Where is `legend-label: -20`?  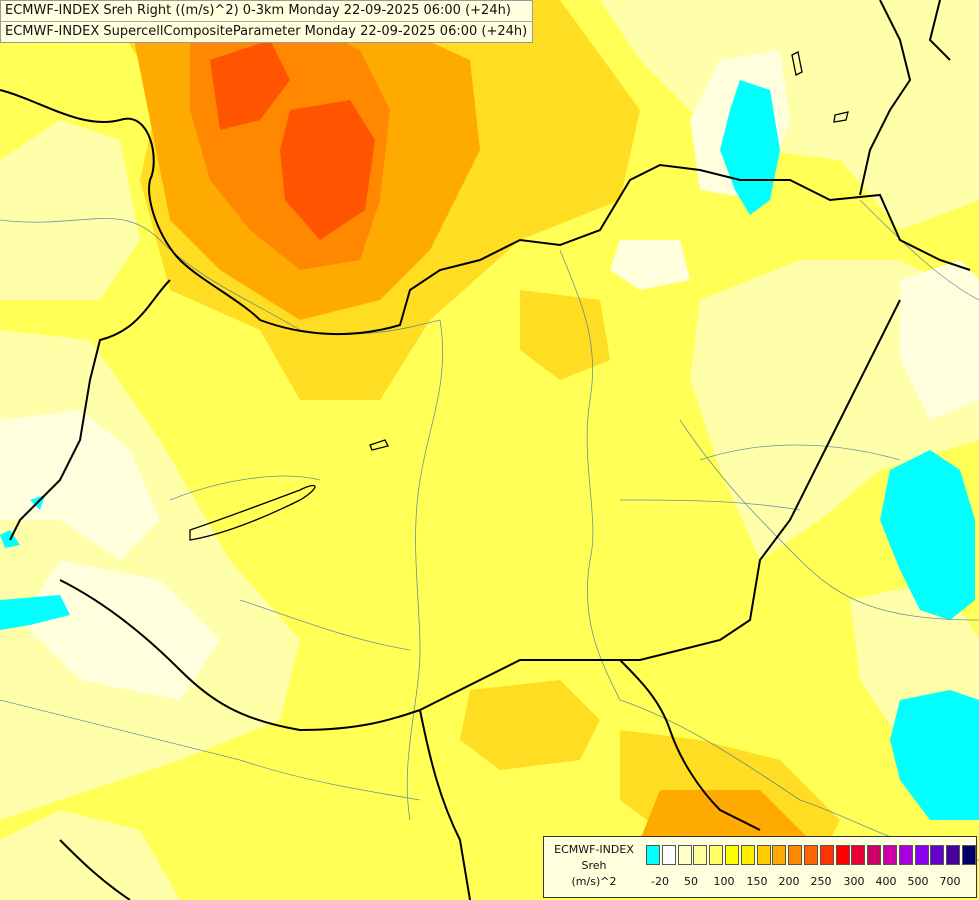
legend-label: -20 is located at coordinates (660, 881).